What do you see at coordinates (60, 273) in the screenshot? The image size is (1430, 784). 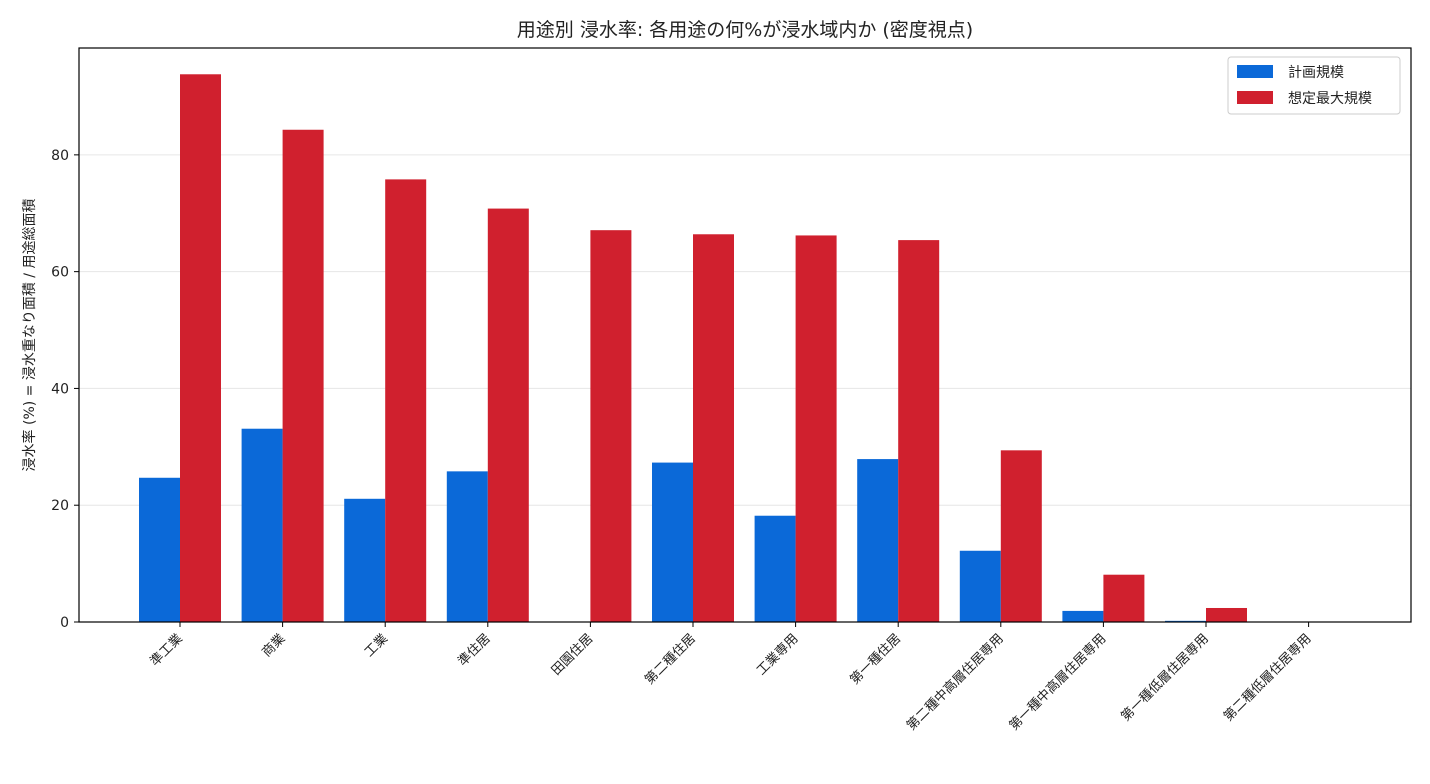 I see `y-tick-label: 60` at bounding box center [60, 273].